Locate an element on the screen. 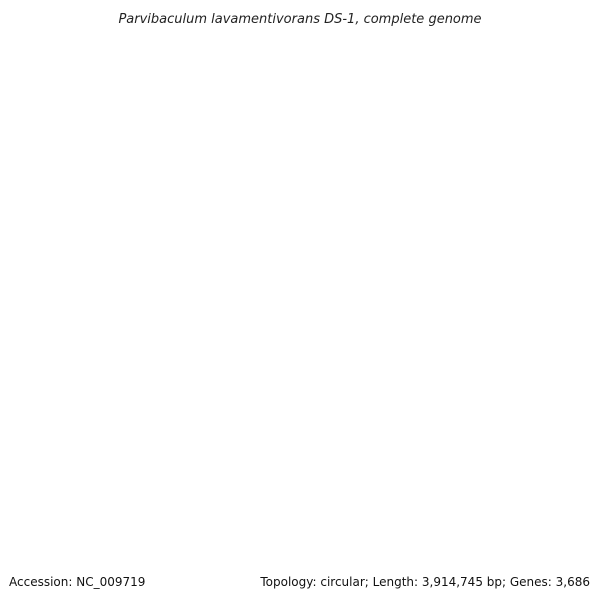 Image resolution: width=600 pixels, height=600 pixels. accession-text: Accession: NC_009719 is located at coordinates (77, 582).